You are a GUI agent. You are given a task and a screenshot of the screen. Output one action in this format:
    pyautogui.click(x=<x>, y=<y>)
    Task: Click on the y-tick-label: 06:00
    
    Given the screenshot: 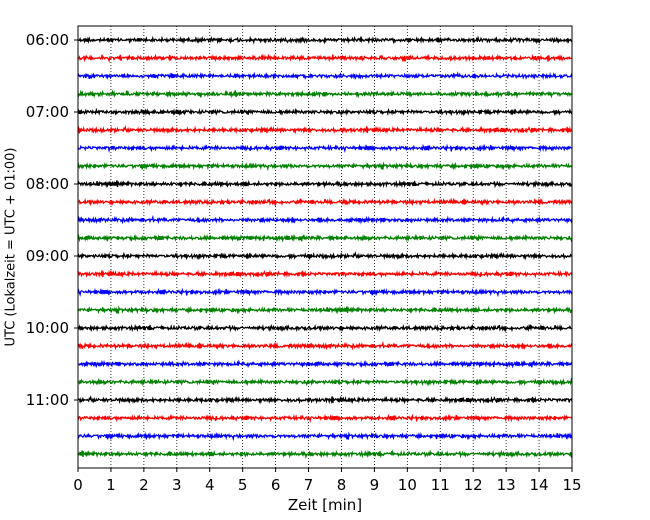 What is the action you would take?
    pyautogui.click(x=47, y=40)
    